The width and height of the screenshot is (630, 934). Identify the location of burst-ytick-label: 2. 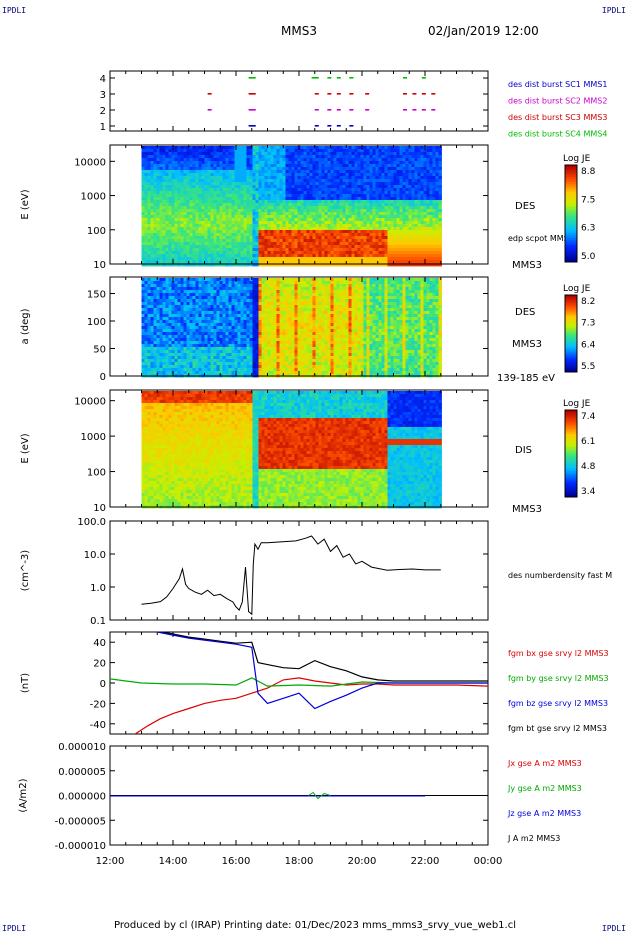
(103, 111).